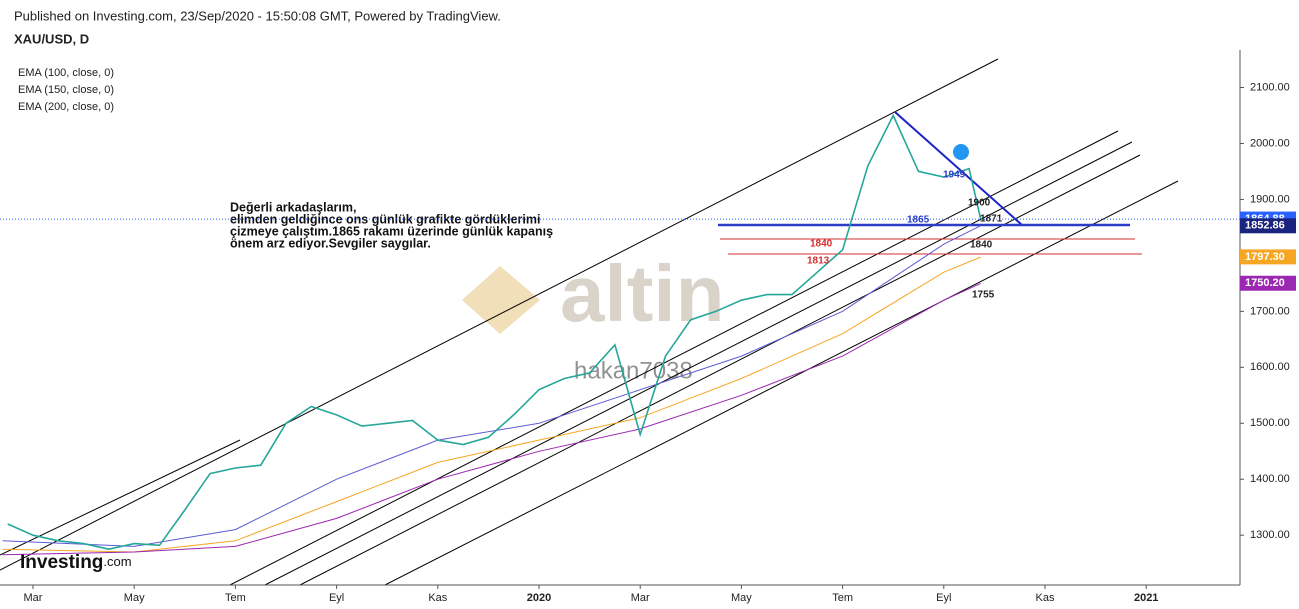 Image resolution: width=1299 pixels, height=609 pixels. I want to click on legend-label: EMA (150, close, 0), so click(66, 90).